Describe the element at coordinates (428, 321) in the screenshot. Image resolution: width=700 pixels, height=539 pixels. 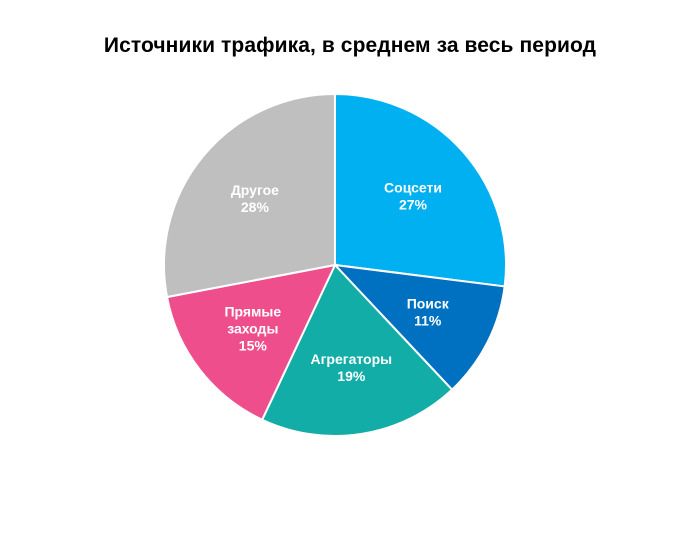
I see `slice-value-label: 11%` at that location.